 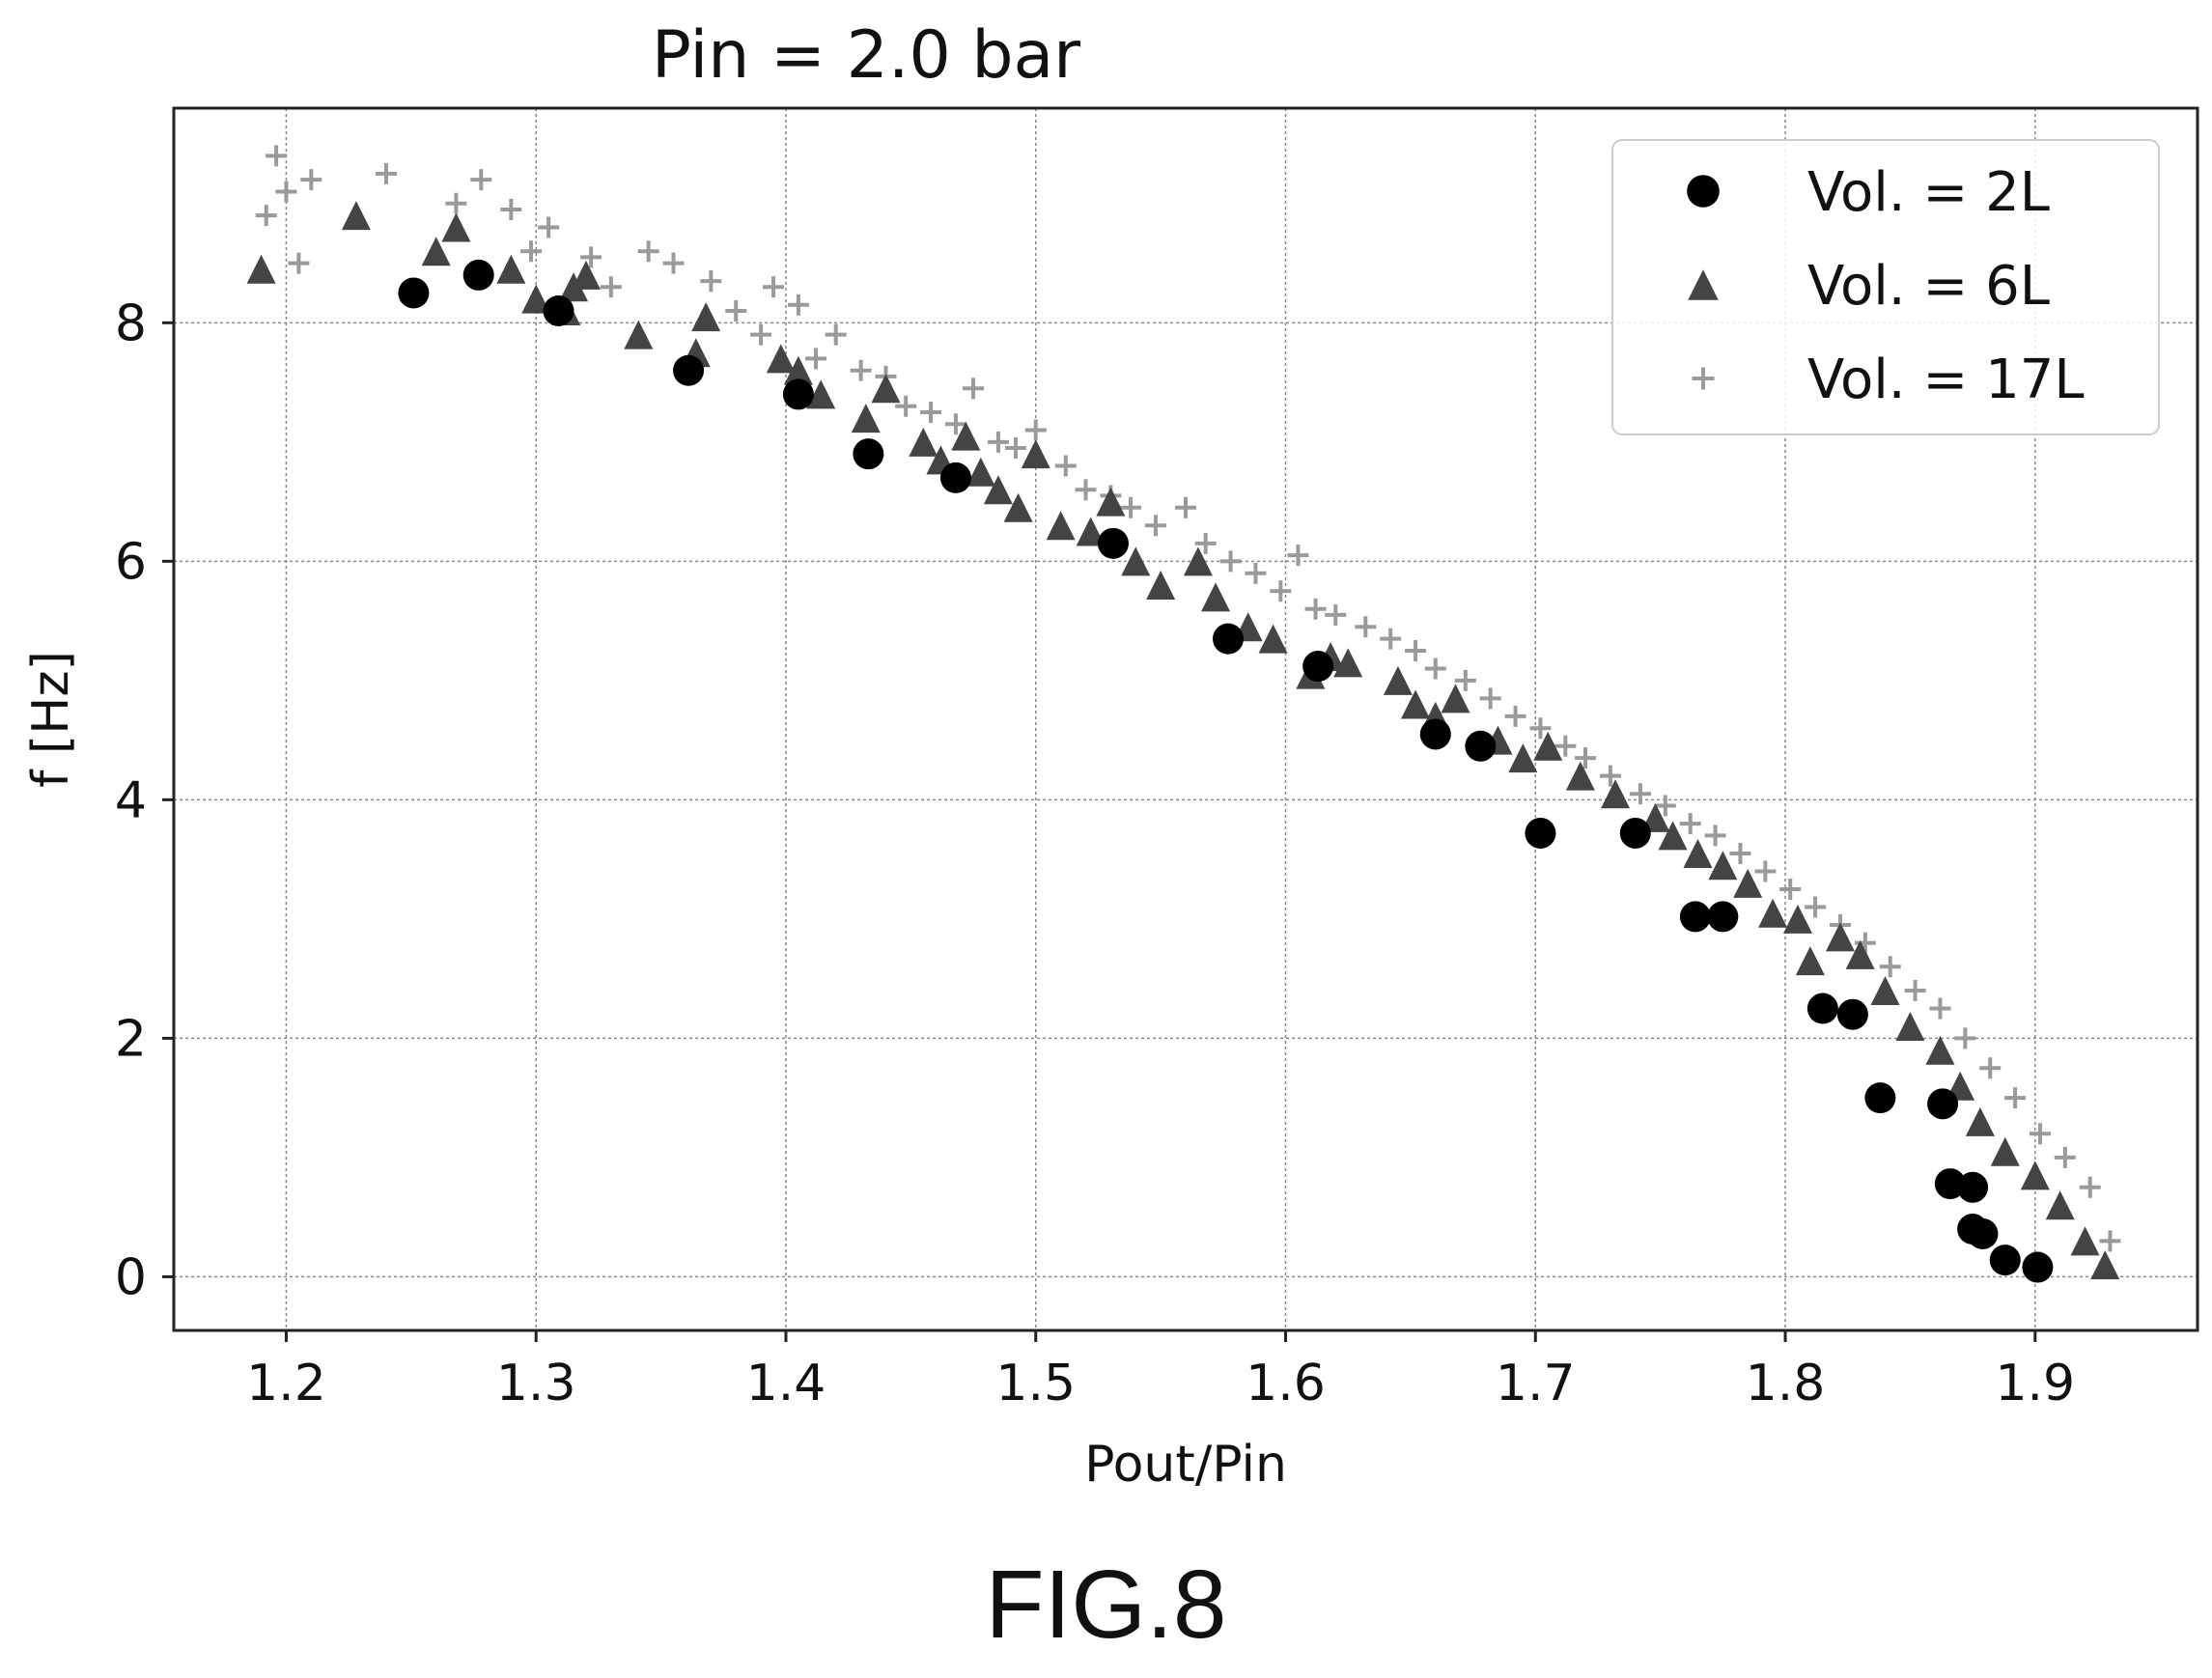 What do you see at coordinates (131, 1277) in the screenshot?
I see `y-tick-label: 0` at bounding box center [131, 1277].